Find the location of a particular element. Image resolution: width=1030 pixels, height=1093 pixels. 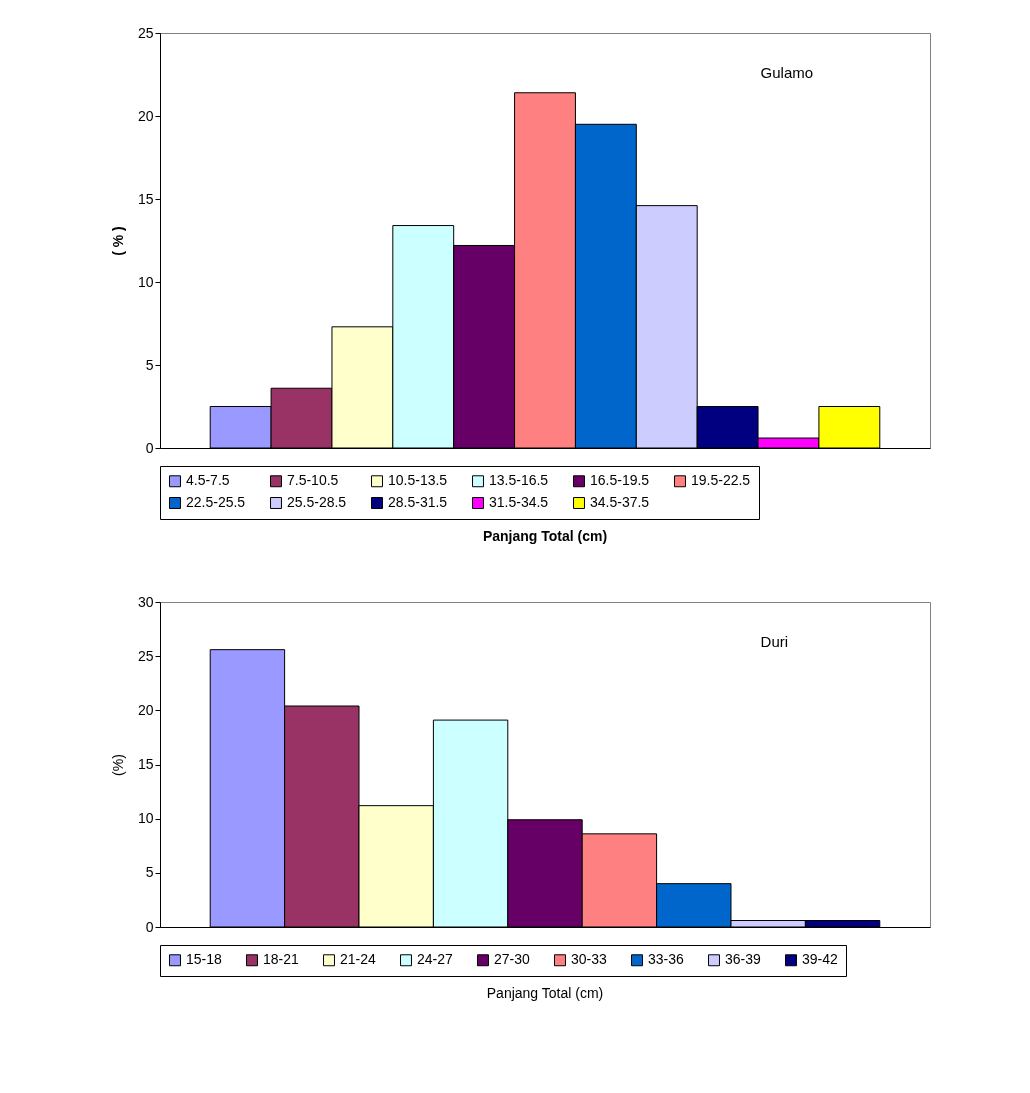

legend-label: 36-39 is located at coordinates (743, 959).